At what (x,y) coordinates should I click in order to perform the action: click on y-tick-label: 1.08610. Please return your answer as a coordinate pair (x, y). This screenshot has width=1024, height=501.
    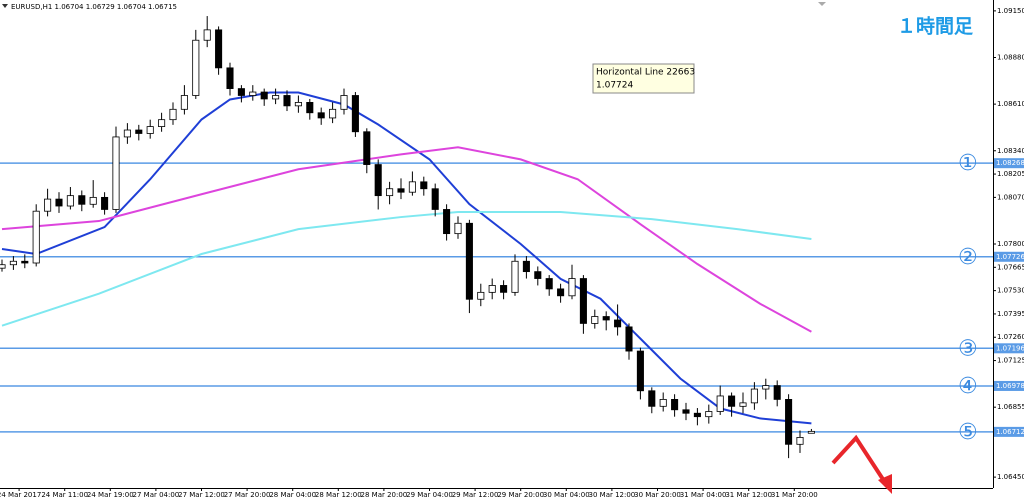
    Looking at the image, I should click on (1010, 104).